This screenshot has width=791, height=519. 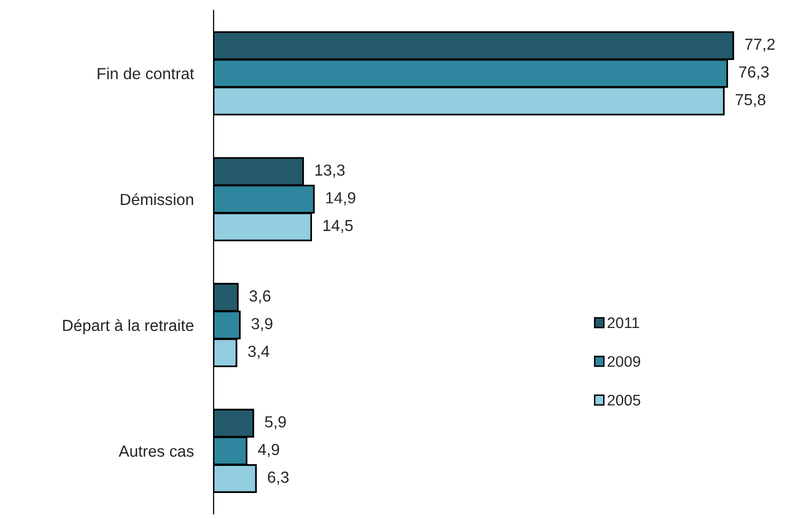 What do you see at coordinates (760, 45) in the screenshot?
I see `data-label: 77,2` at bounding box center [760, 45].